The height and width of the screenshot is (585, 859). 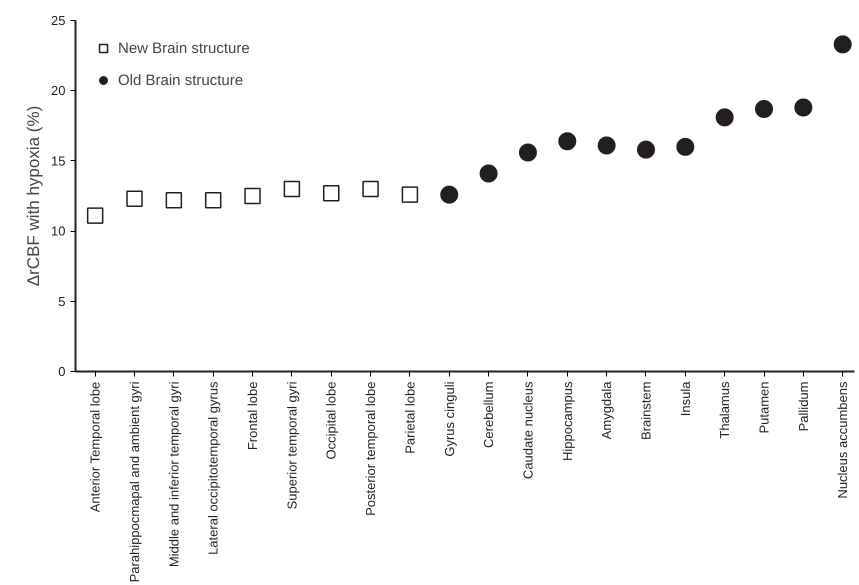 I want to click on x-tick-label: Putamen, so click(x=764, y=407).